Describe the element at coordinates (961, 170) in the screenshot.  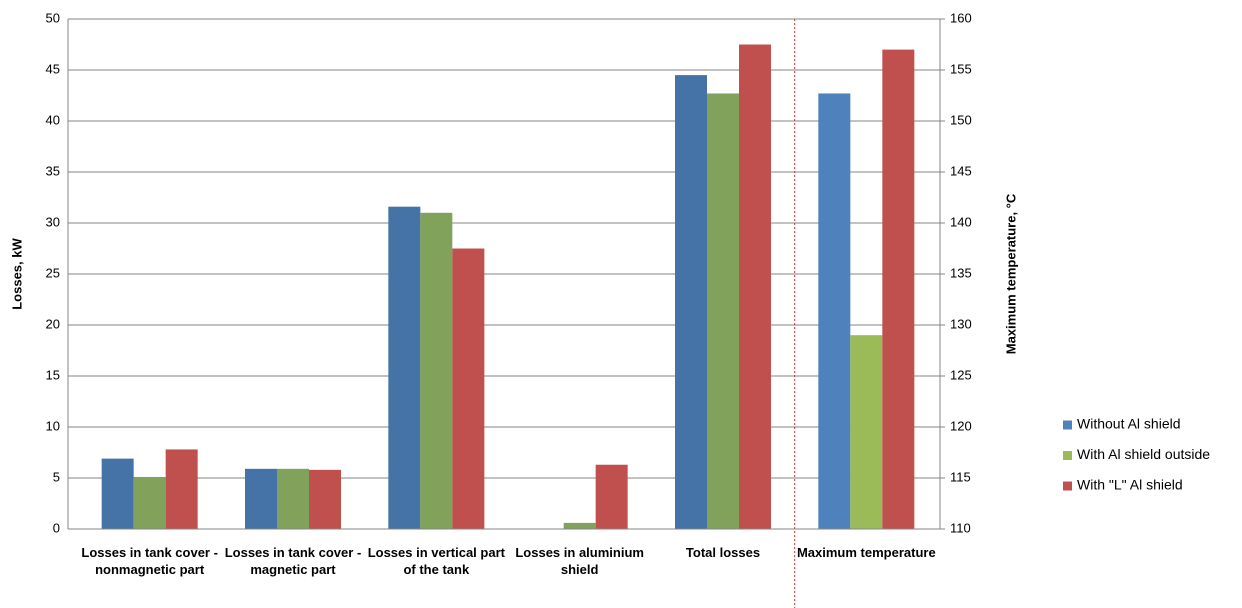
I see `y2-tick-label: 145` at that location.